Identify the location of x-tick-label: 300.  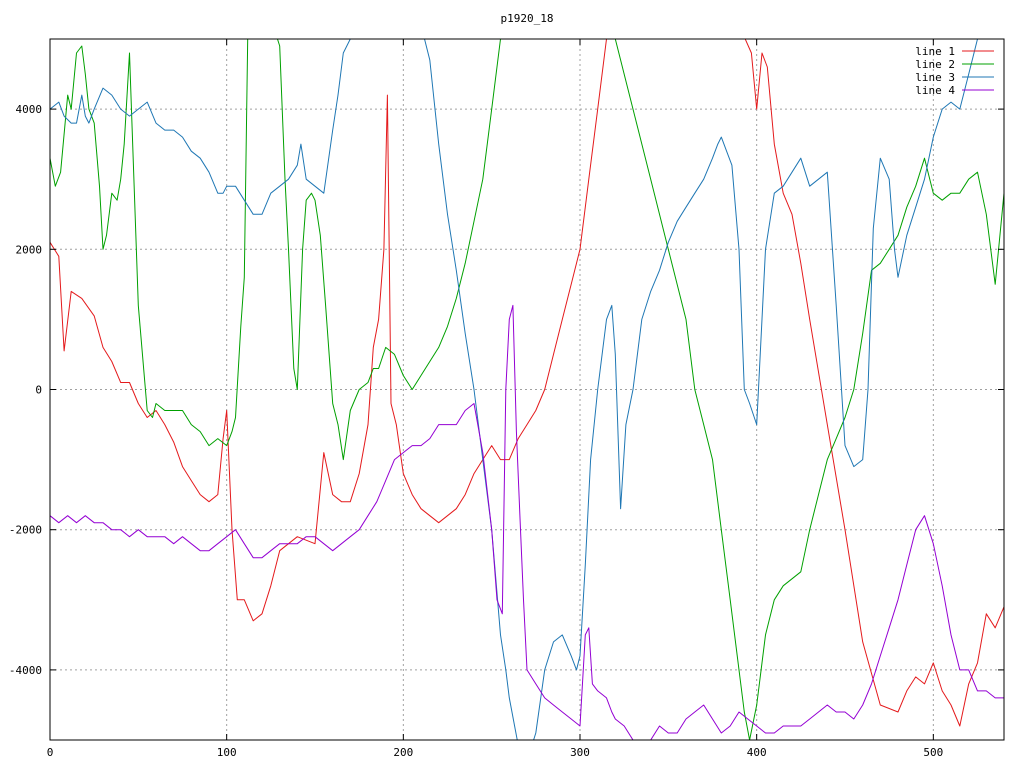
(580, 752).